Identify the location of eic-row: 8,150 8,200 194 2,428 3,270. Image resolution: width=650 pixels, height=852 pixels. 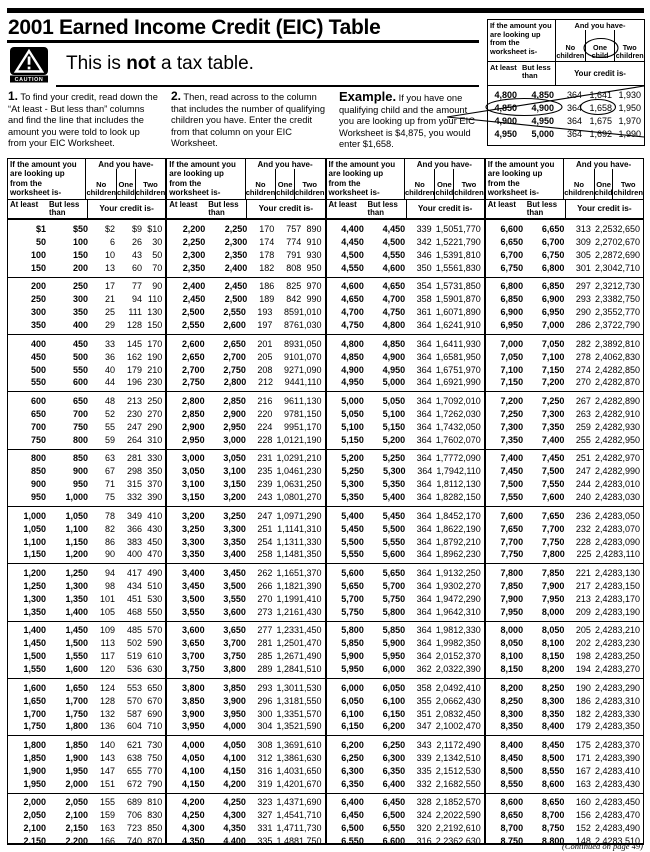
(564, 669).